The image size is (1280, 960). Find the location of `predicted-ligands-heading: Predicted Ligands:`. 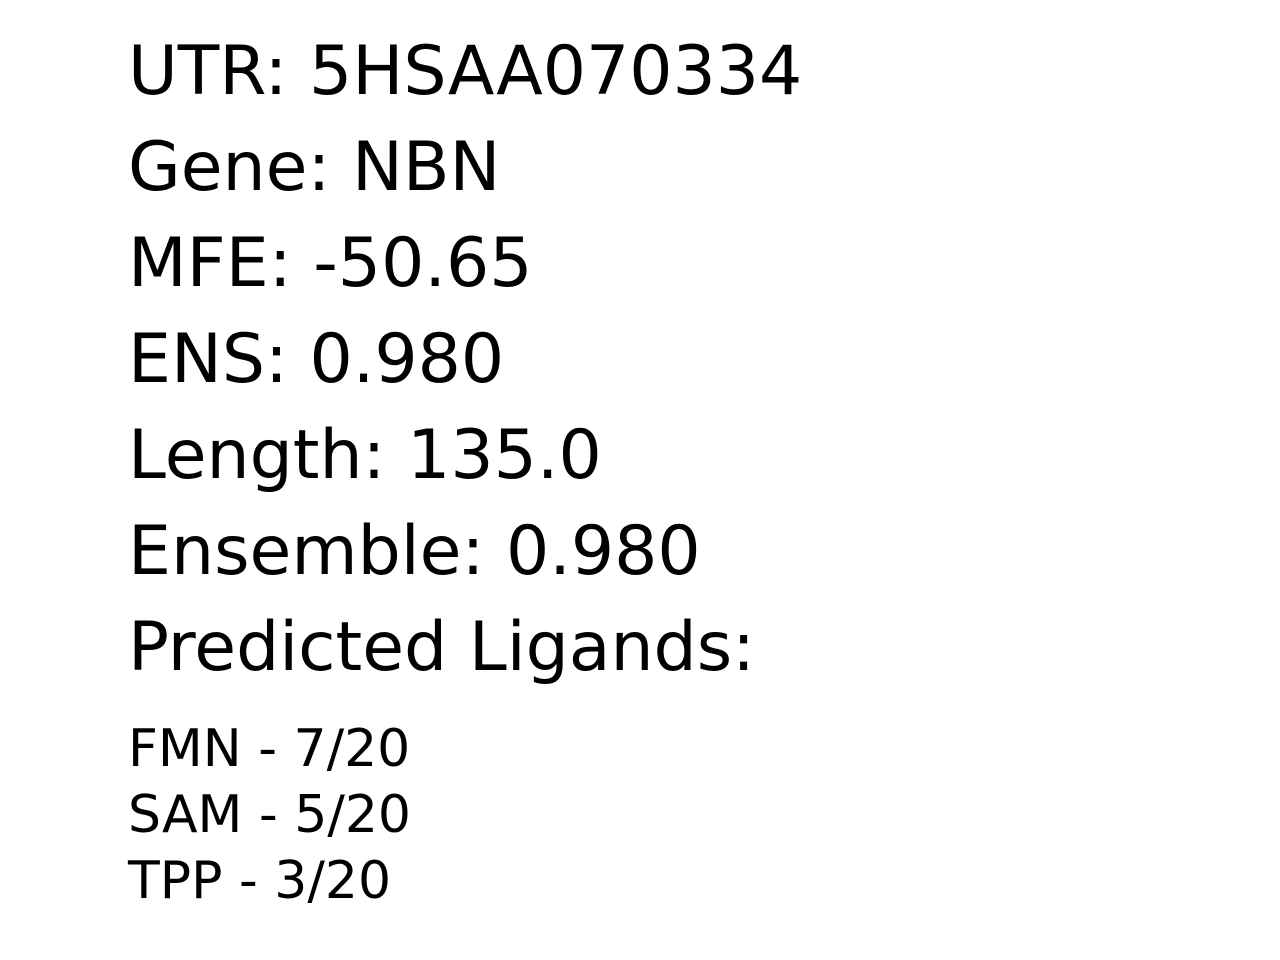

predicted-ligands-heading: Predicted Ligands: is located at coordinates (442, 647).